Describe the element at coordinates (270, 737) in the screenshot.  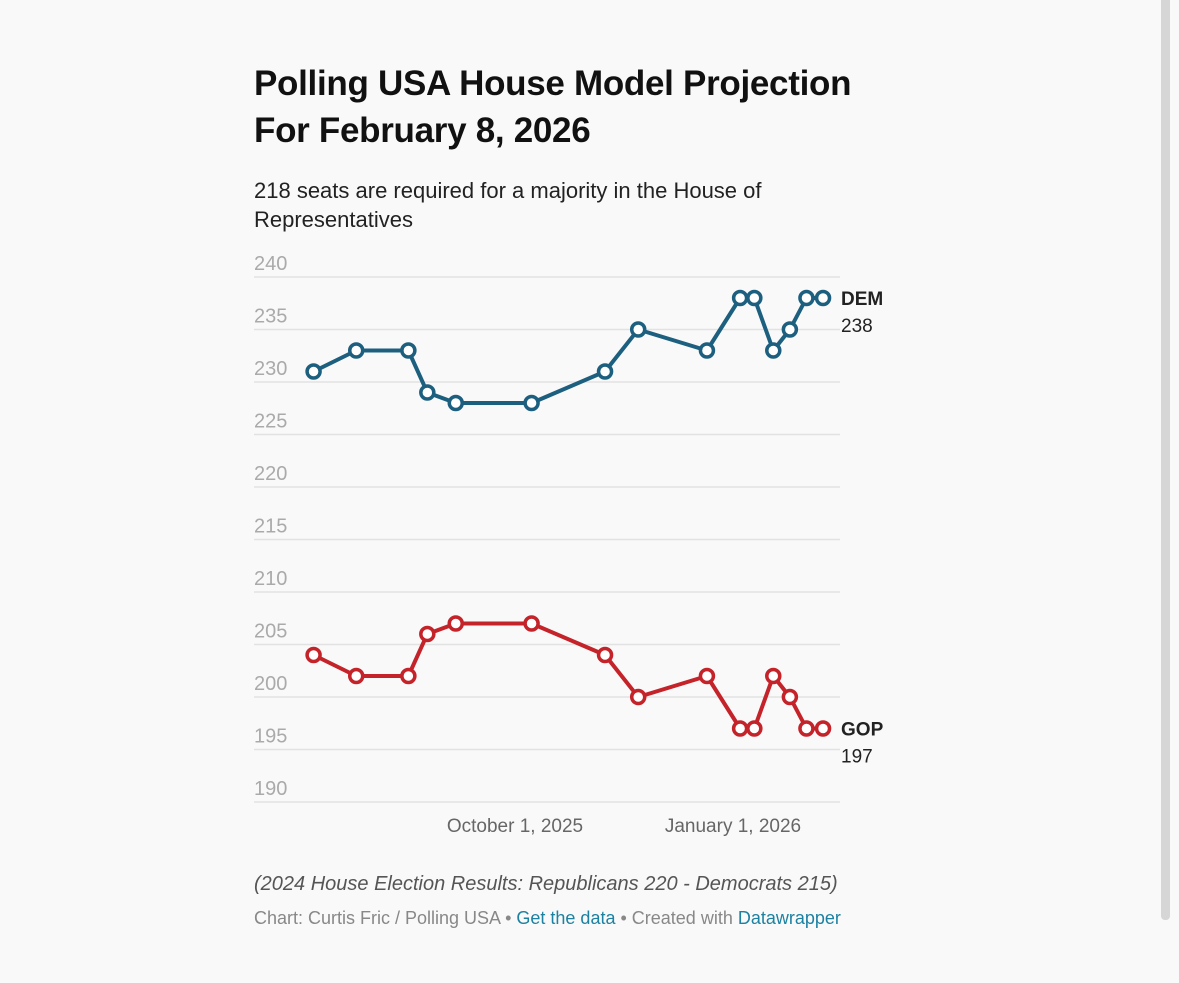
I see `y-tick-label-195: 195` at that location.